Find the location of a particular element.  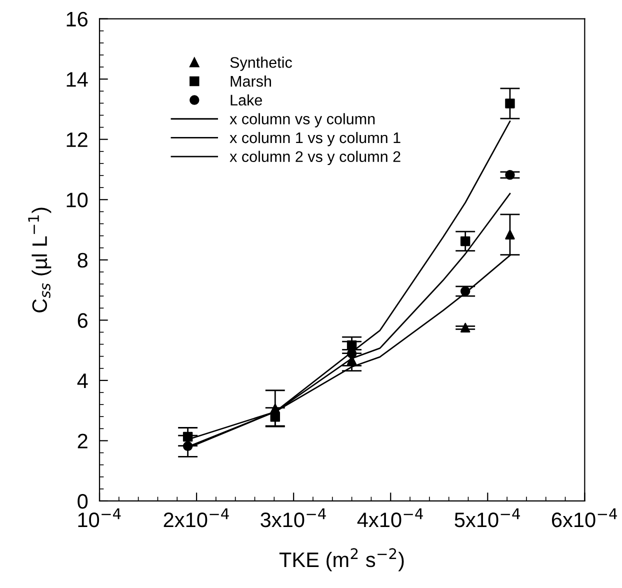

legend-label: x column 2 vs y column 2 is located at coordinates (315, 158).